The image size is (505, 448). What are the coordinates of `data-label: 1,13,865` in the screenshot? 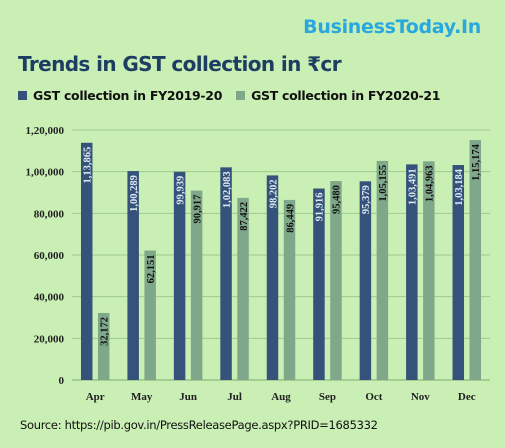 It's located at (88, 165).